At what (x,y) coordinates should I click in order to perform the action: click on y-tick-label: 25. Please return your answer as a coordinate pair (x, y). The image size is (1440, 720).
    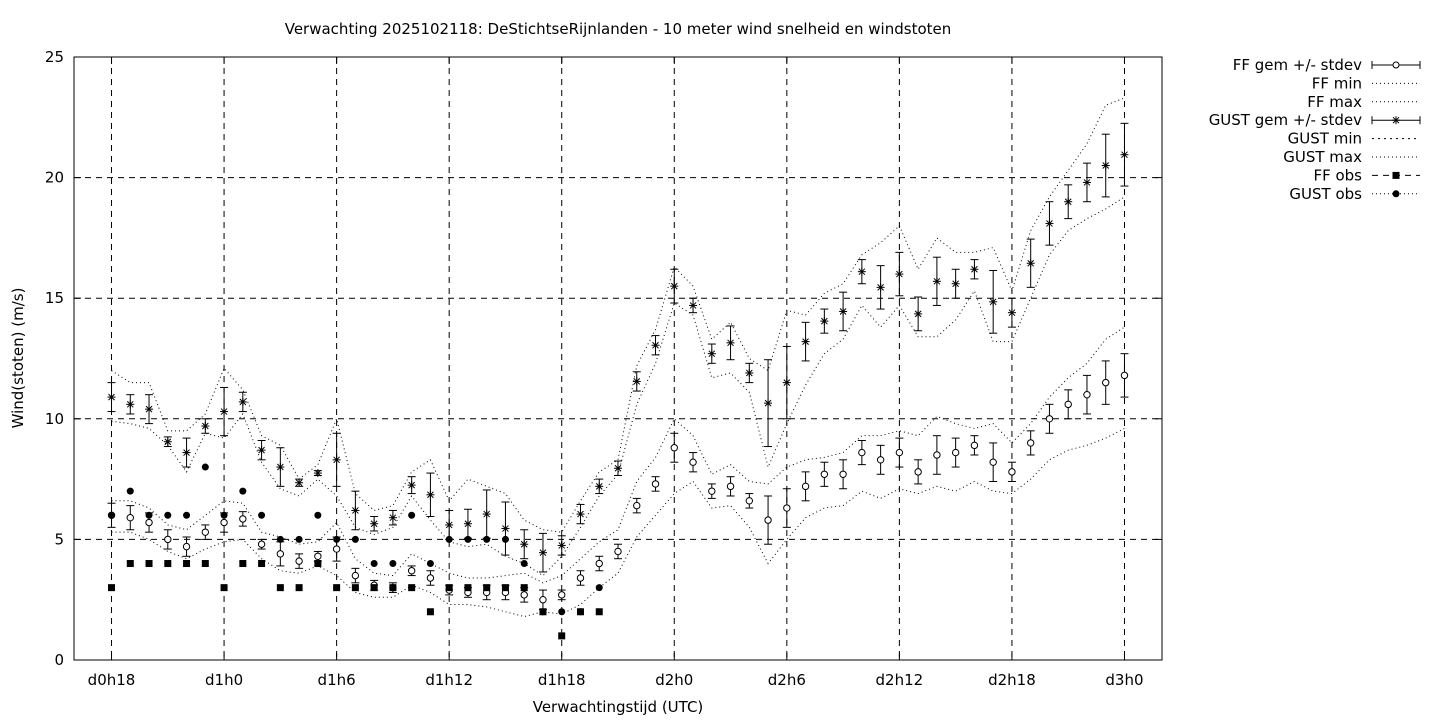
    Looking at the image, I should click on (54, 57).